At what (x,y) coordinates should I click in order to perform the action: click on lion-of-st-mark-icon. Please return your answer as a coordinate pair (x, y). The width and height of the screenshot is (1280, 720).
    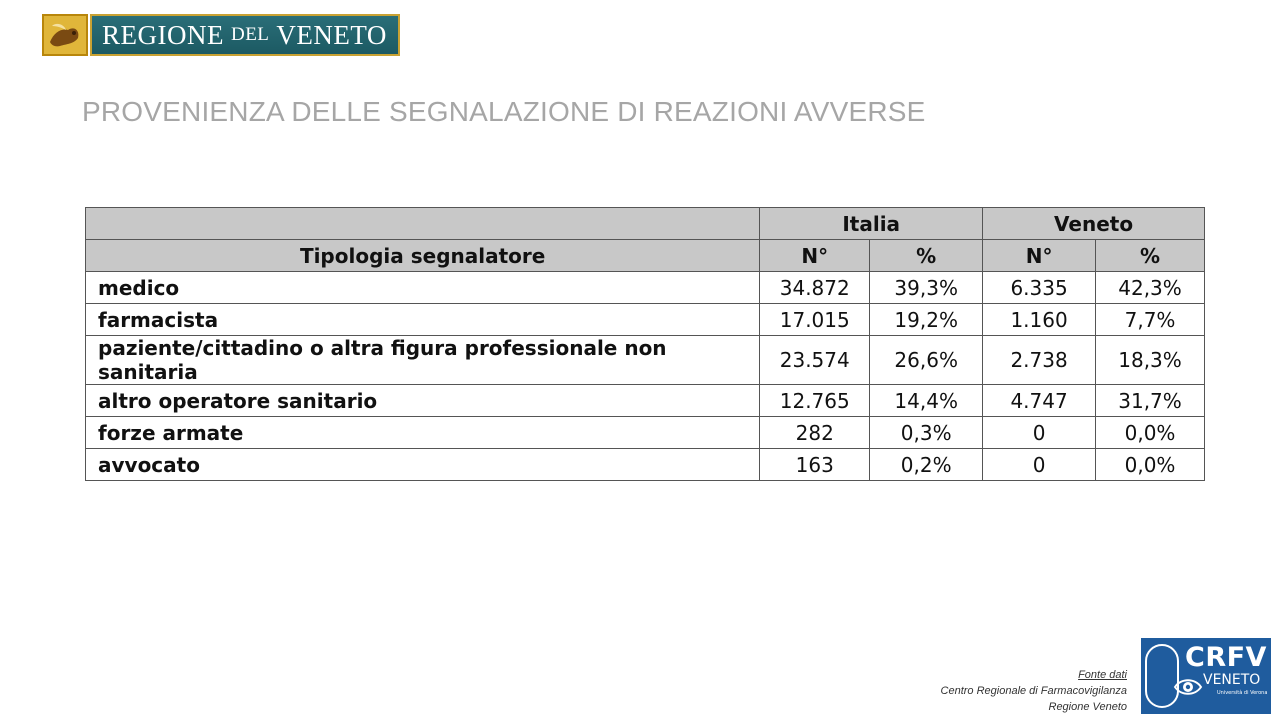
    Looking at the image, I should click on (65, 35).